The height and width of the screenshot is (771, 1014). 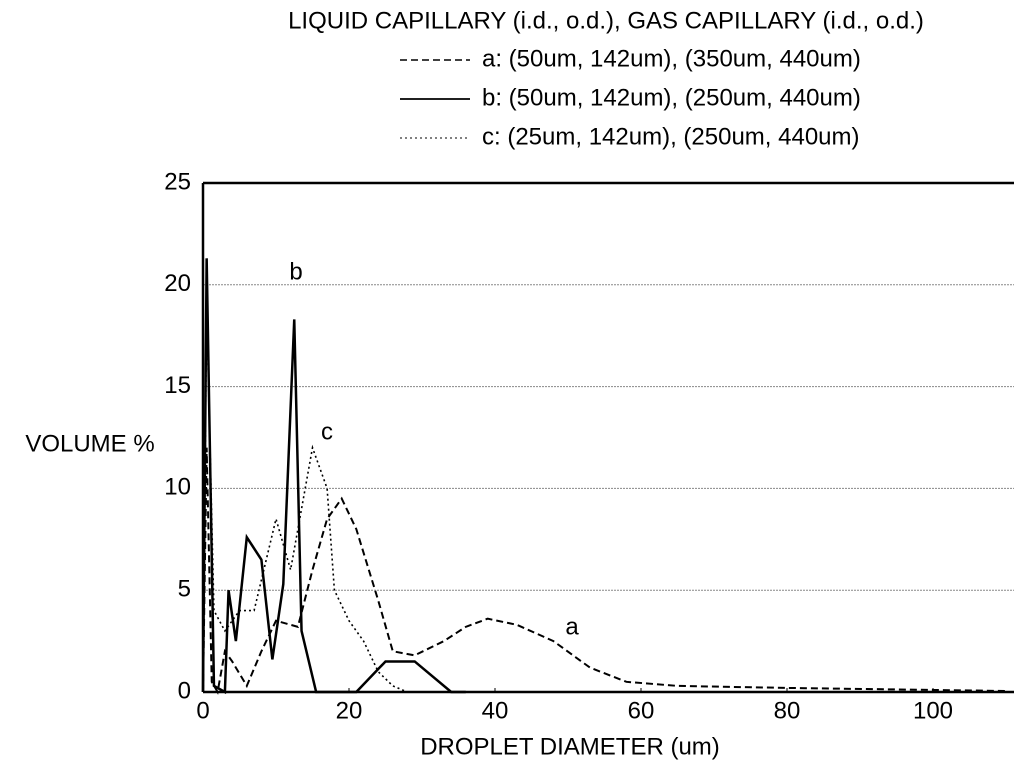 I want to click on y-tick-label: 20, so click(x=177, y=283).